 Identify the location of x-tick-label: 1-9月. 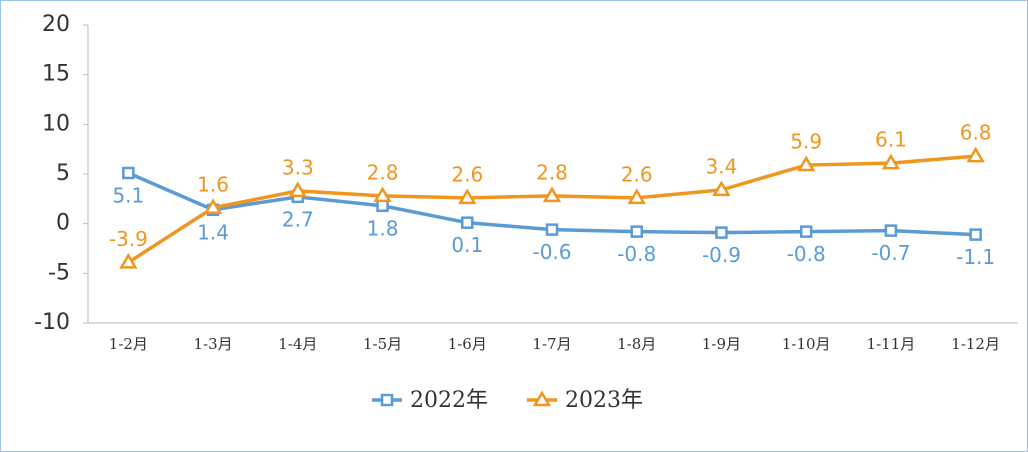
(721, 344).